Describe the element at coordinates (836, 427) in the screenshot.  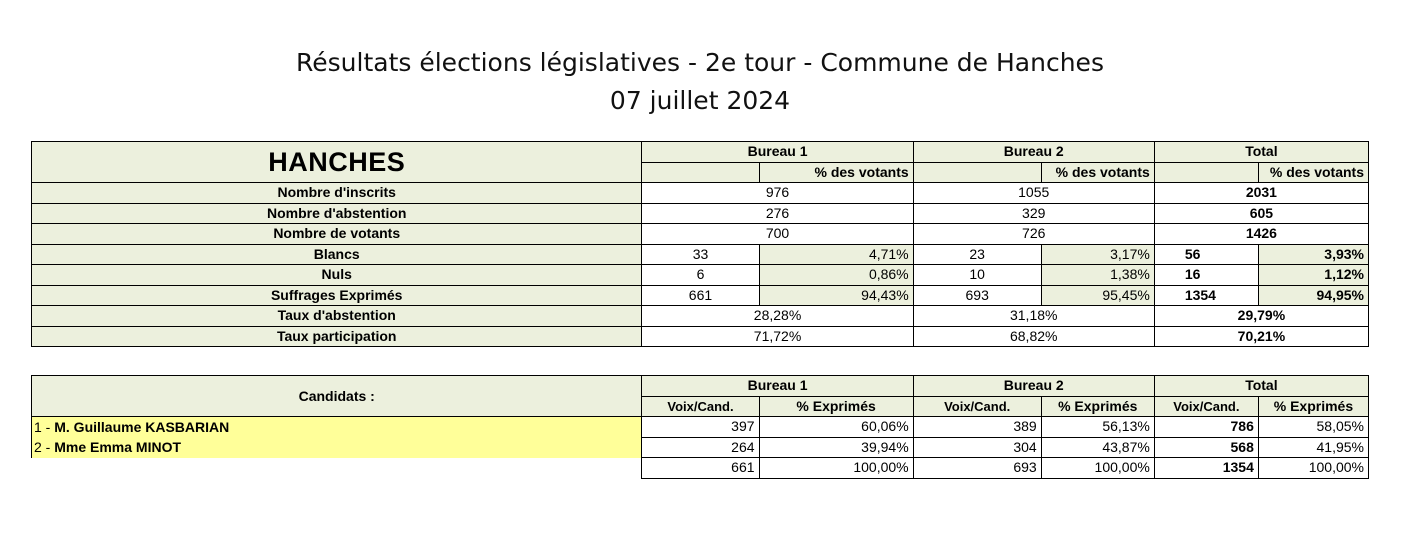
I see `cell-pct: 60,06%` at that location.